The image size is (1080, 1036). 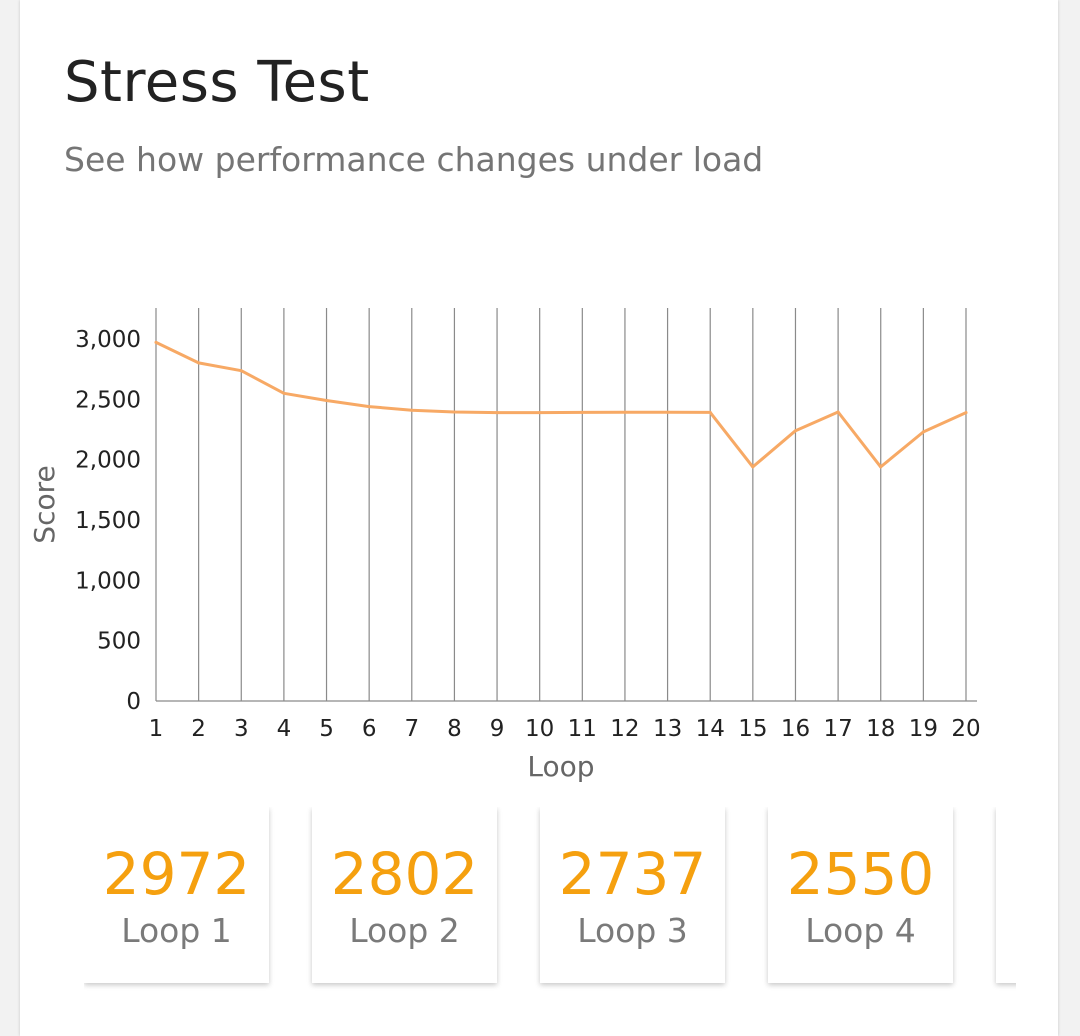 I want to click on x-tick-label: 10, so click(x=539, y=729).